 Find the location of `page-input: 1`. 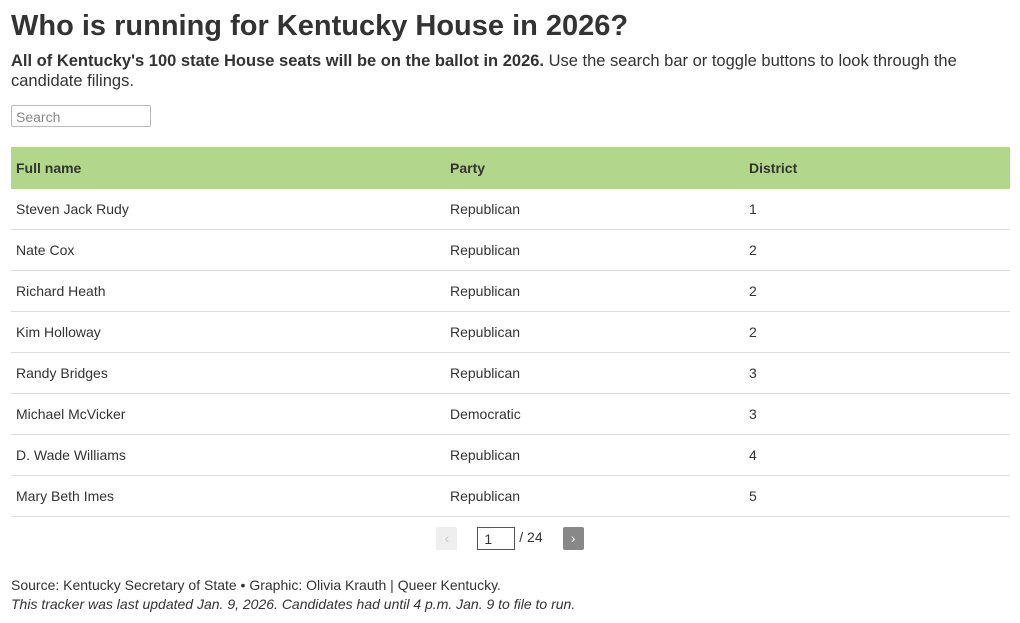

page-input: 1 is located at coordinates (496, 538).